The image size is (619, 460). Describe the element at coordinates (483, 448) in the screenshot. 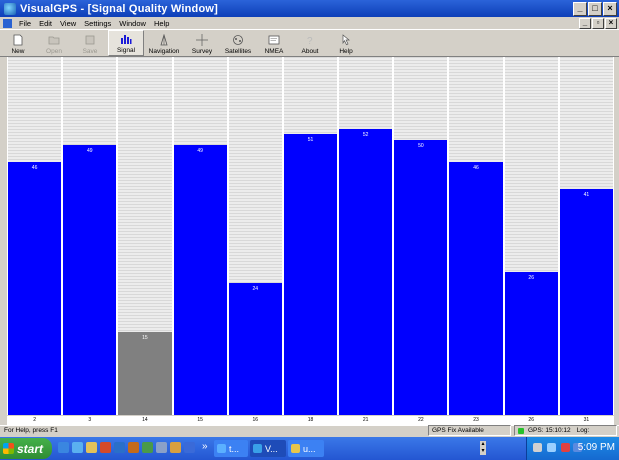

I see `taskbar-scroll-arrows: ▴ ▾` at that location.